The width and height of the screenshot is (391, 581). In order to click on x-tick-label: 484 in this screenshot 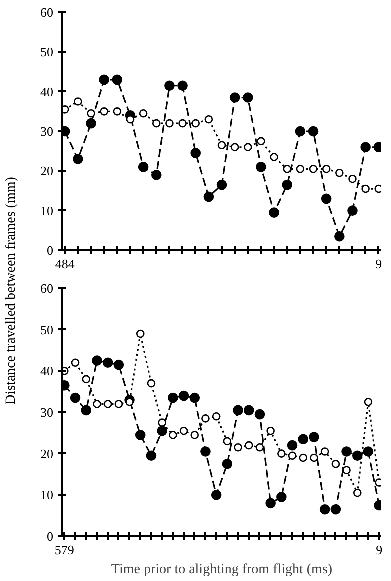, I will do `click(65, 264)`.